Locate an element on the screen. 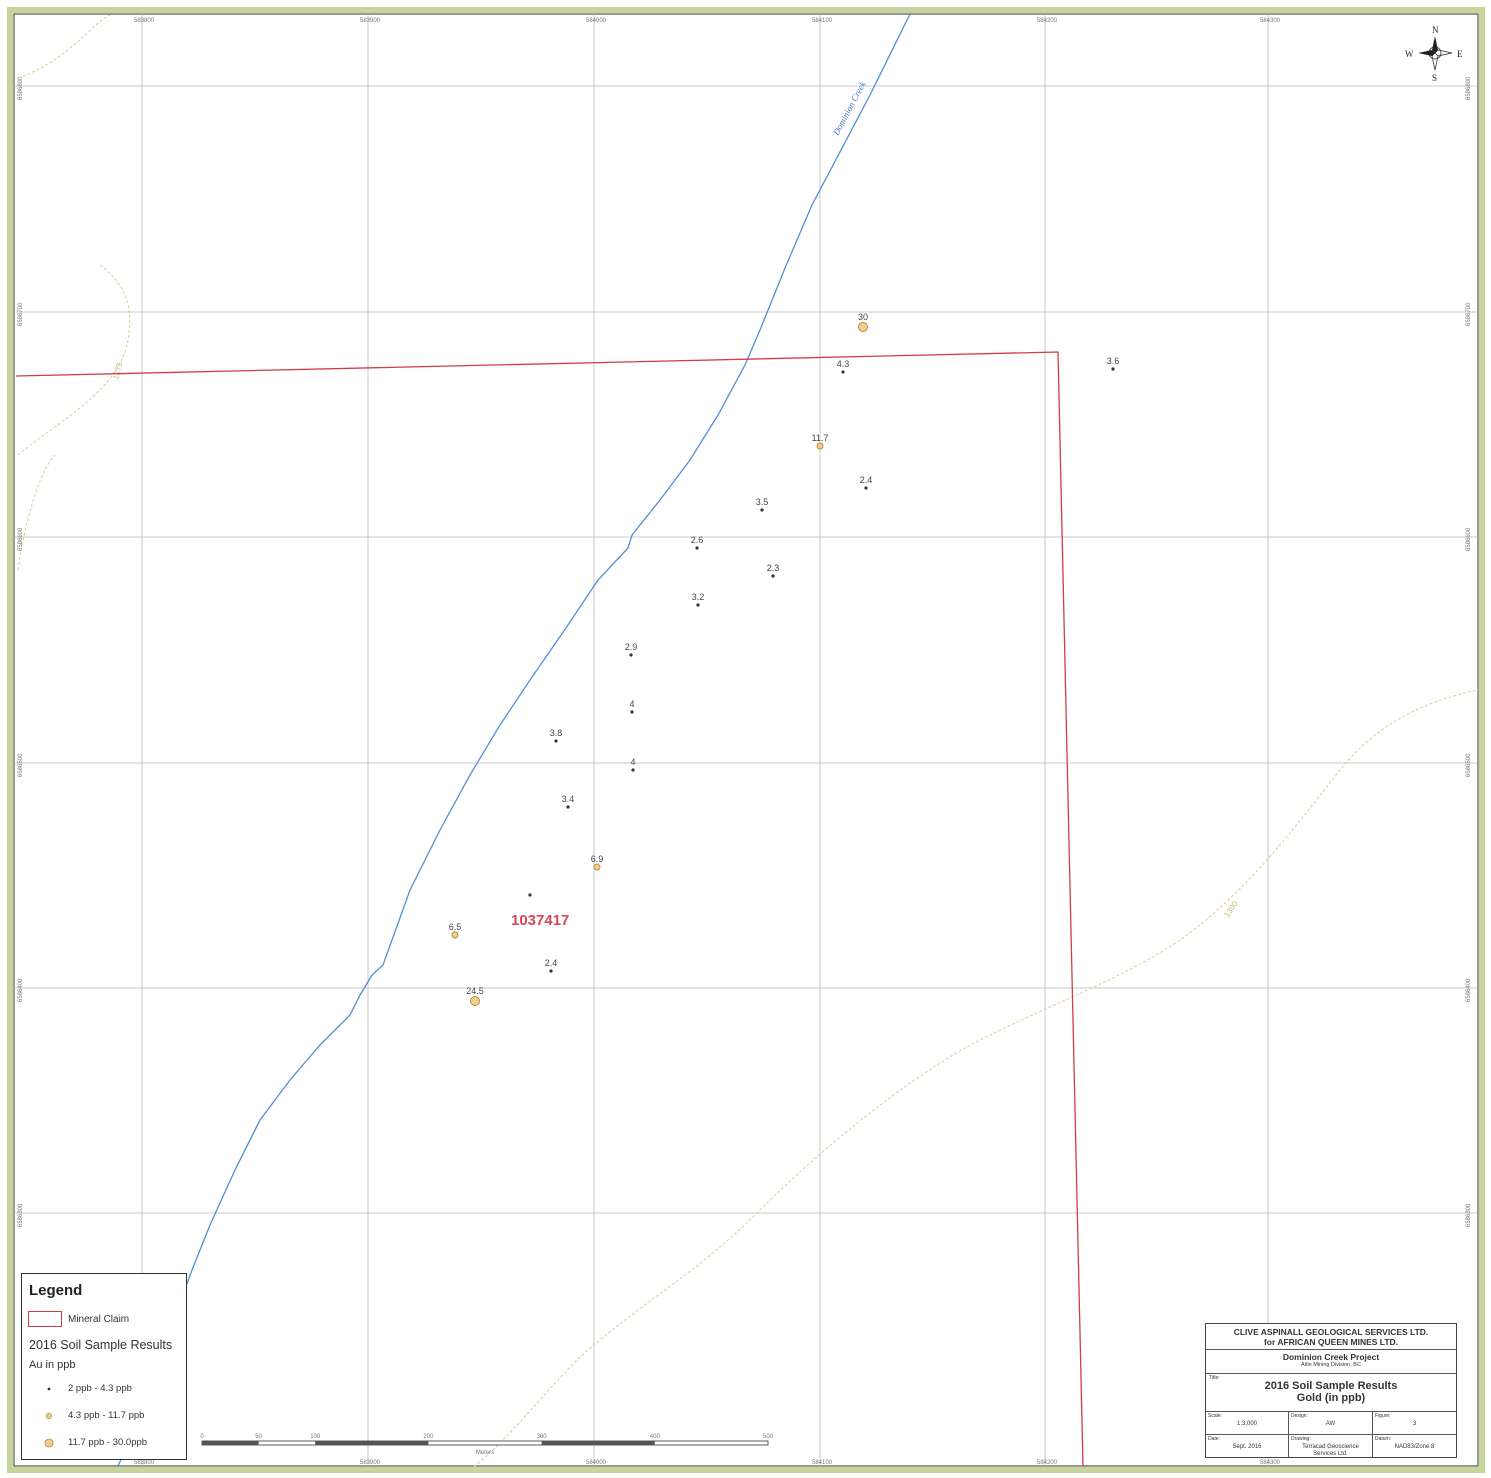 The height and width of the screenshot is (1478, 1491). drawing-caption: Drawing: is located at coordinates (1301, 1439).